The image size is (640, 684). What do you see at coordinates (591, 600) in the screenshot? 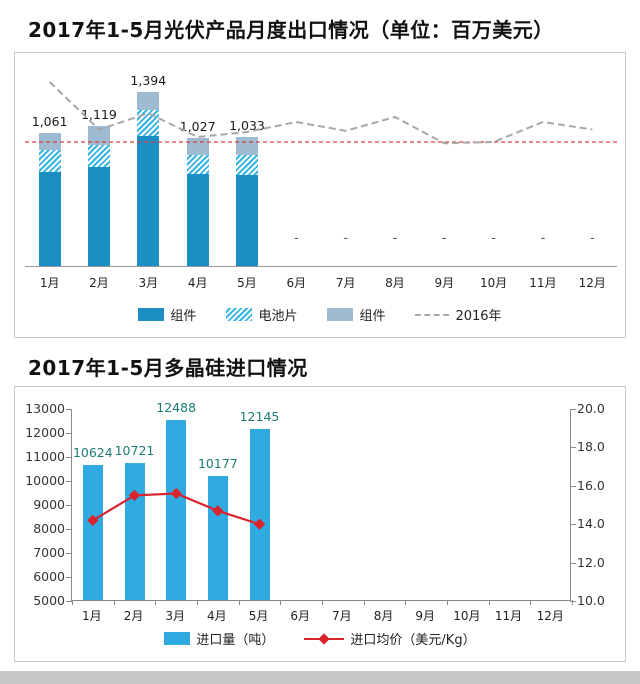
I see `right-axis-tick-label: 10.0` at bounding box center [591, 600].